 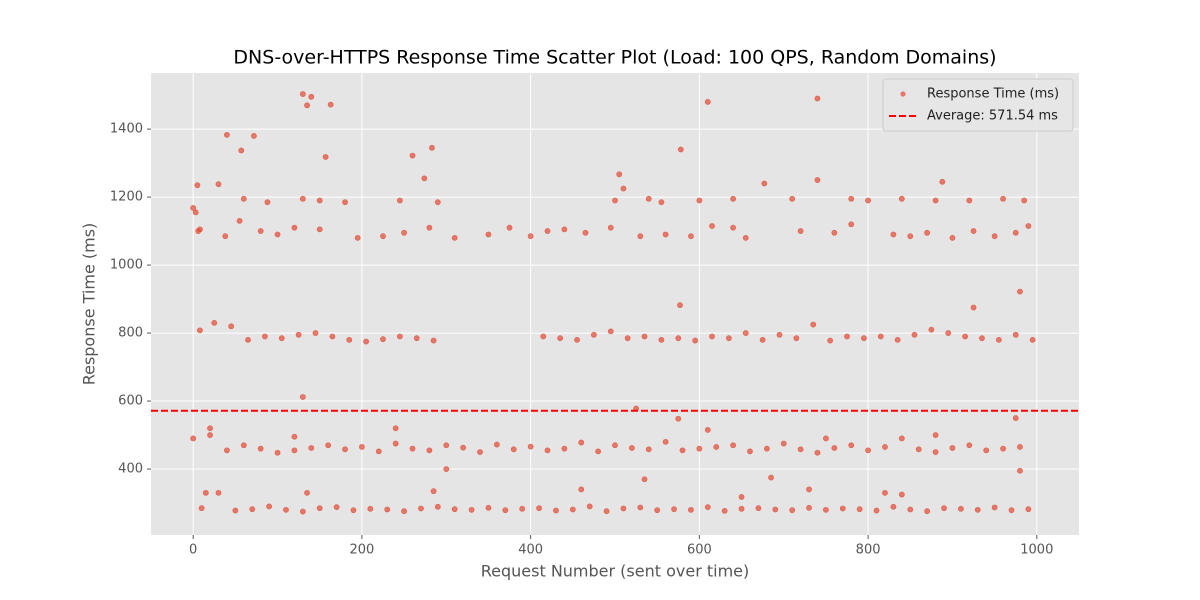 I want to click on y-tick-label: 1200, so click(x=126, y=197).